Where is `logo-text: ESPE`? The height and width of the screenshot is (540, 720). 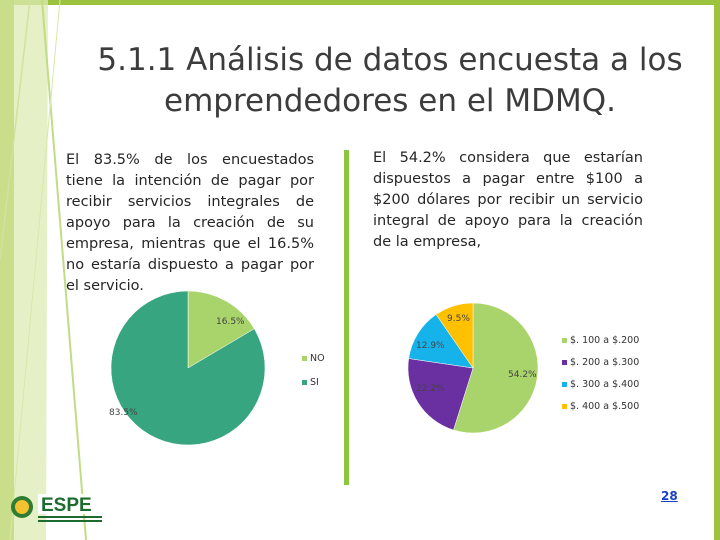
logo-text: ESPE is located at coordinates (66, 505).